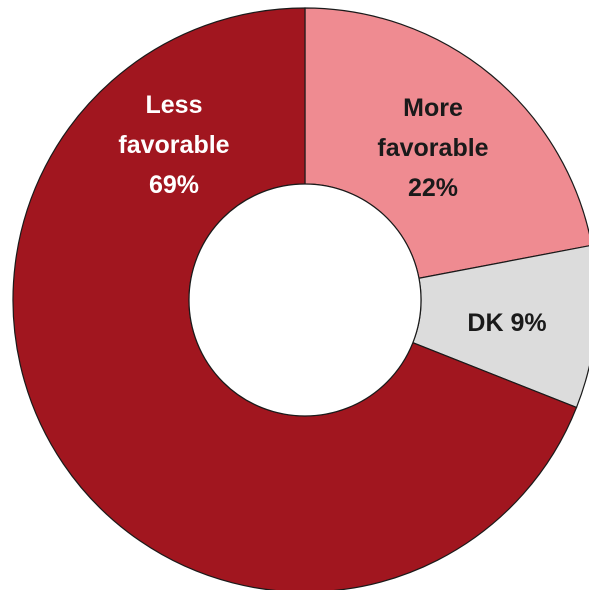 The width and height of the screenshot is (589, 590). I want to click on slice-label-more: More favorable 22%, so click(432, 148).